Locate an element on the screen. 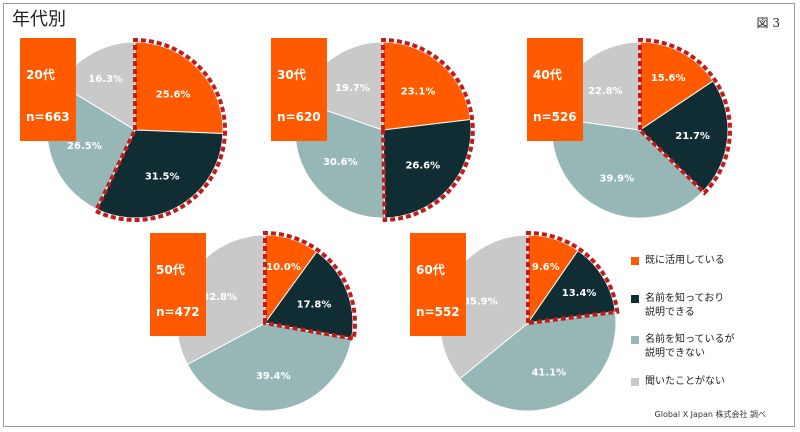 The height and width of the screenshot is (432, 800). slice-label: 23.1% is located at coordinates (418, 92).